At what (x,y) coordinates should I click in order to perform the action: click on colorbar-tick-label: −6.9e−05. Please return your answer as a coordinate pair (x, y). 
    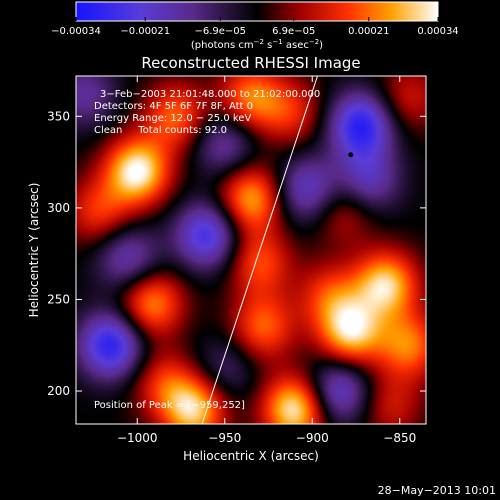
    Looking at the image, I should click on (220, 31).